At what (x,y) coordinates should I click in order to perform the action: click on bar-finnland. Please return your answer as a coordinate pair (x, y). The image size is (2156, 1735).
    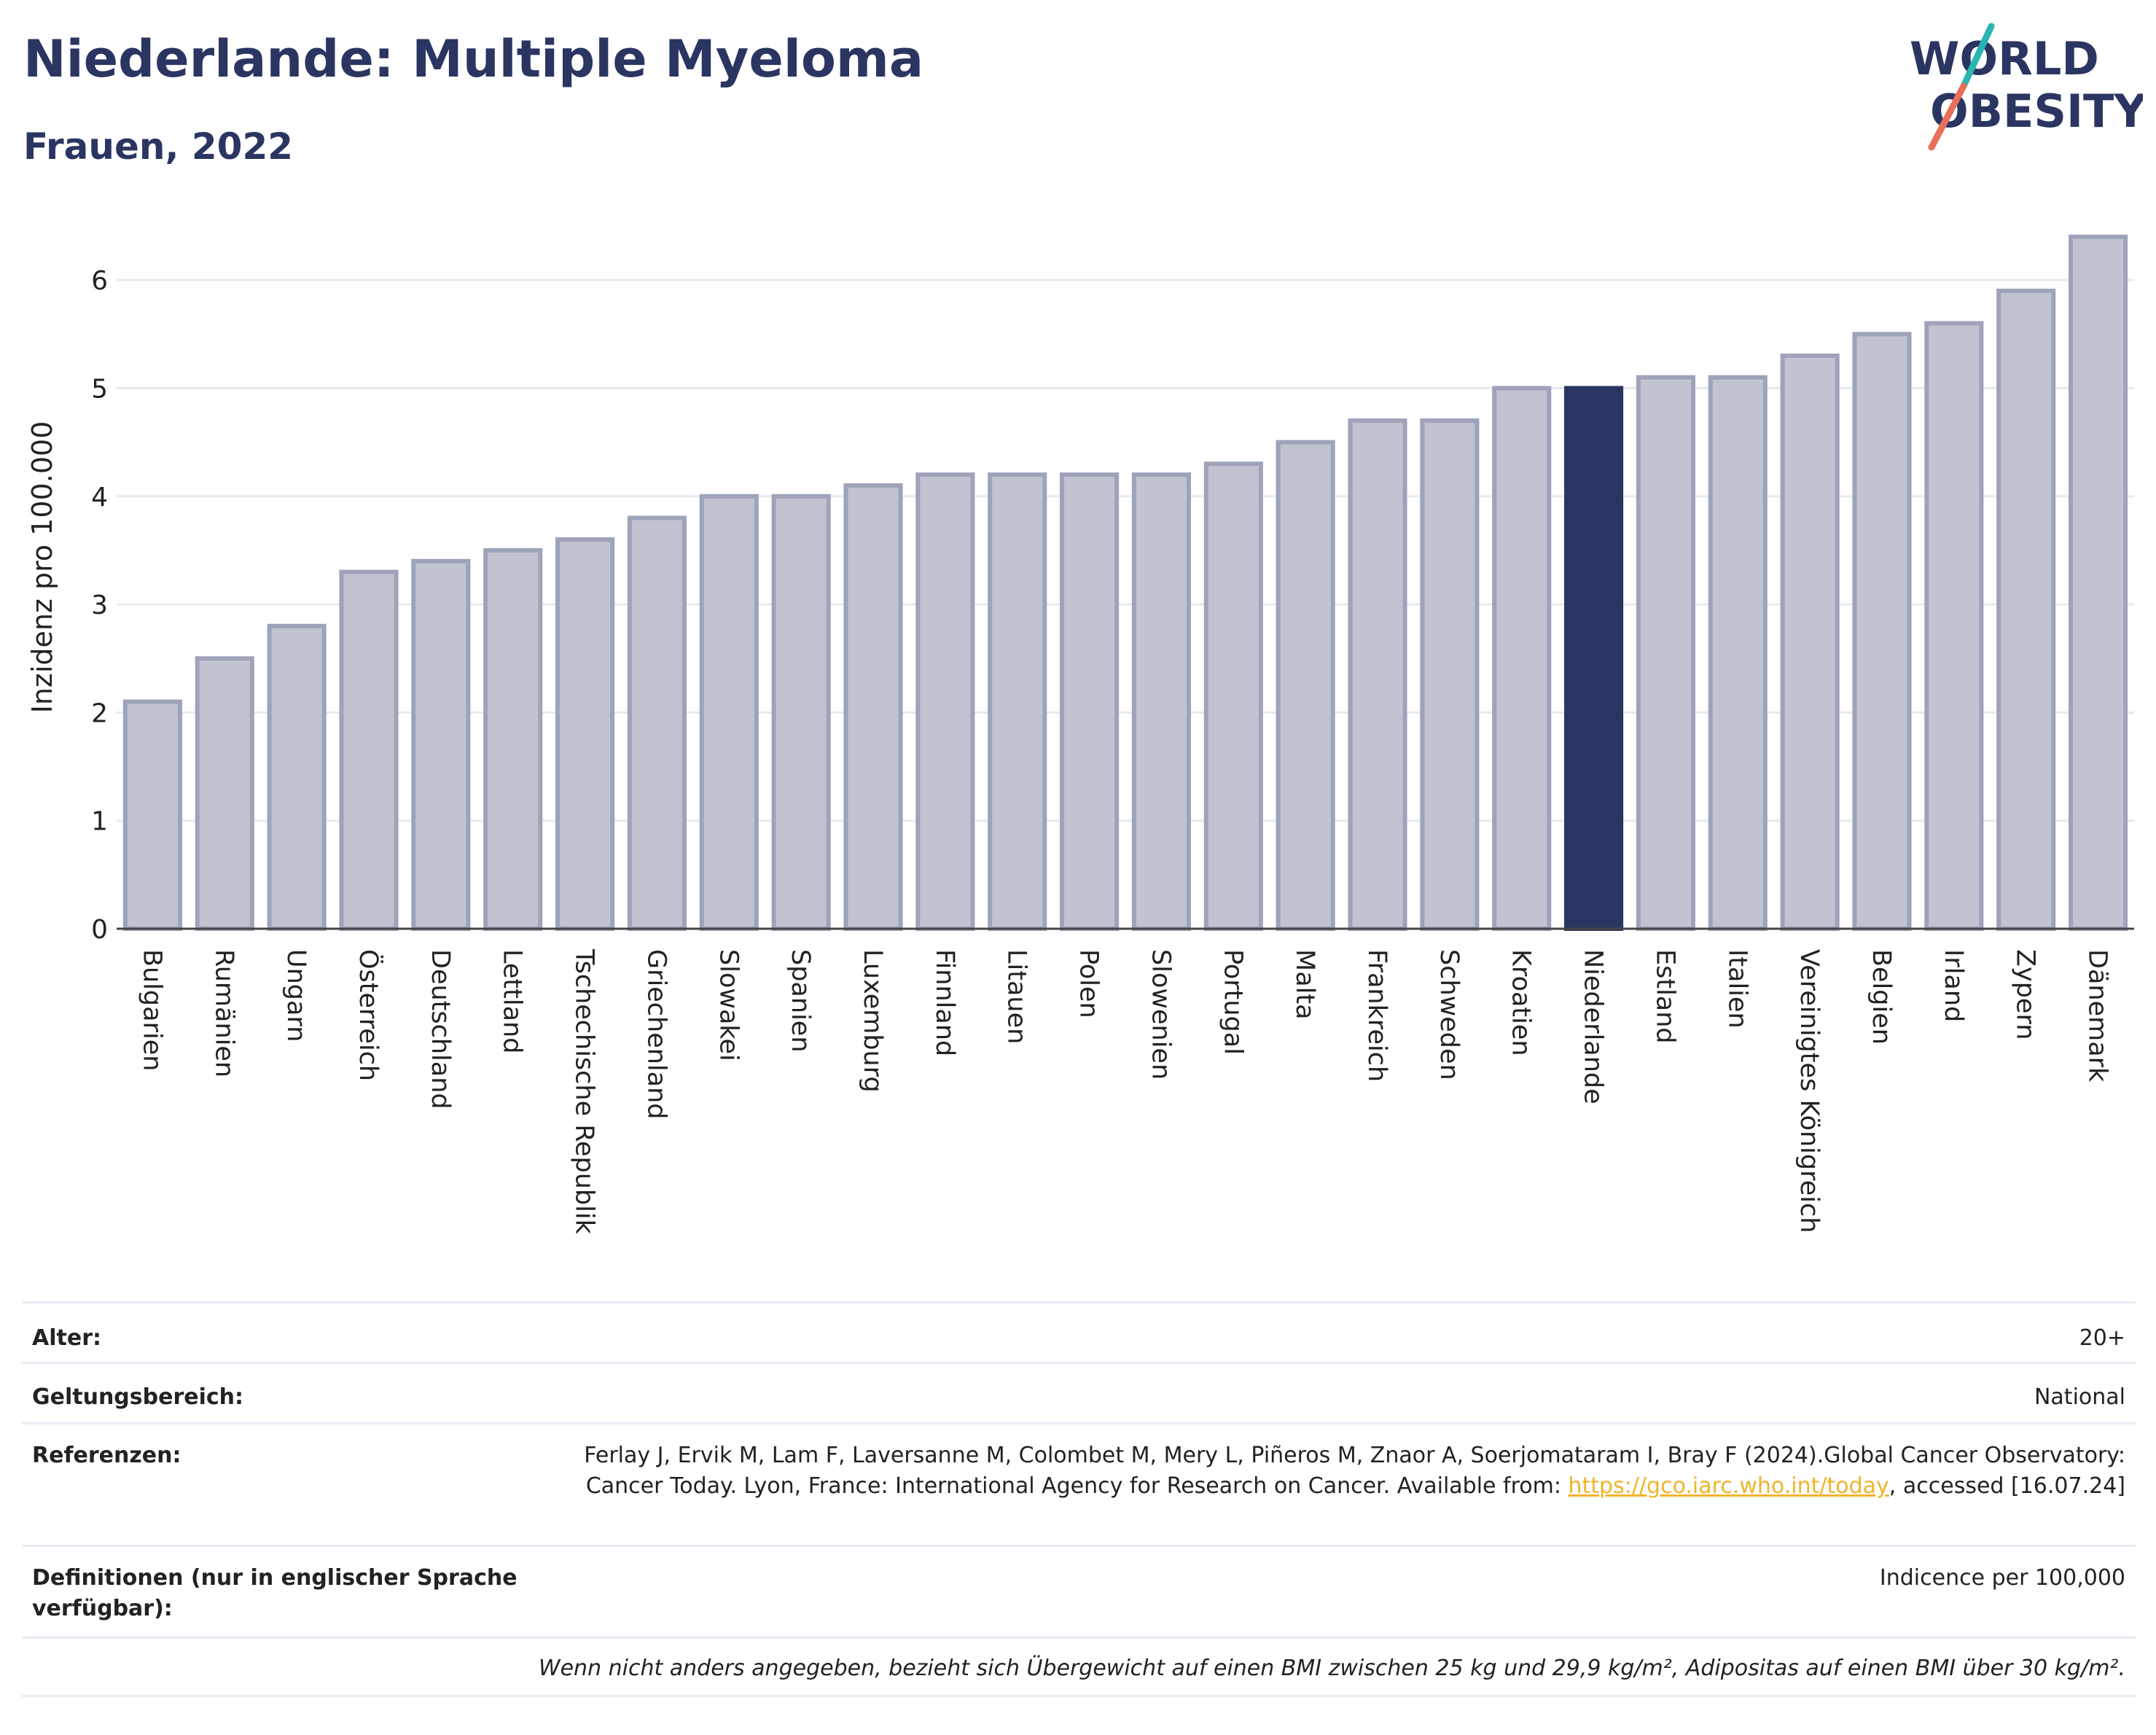
    Looking at the image, I should click on (945, 701).